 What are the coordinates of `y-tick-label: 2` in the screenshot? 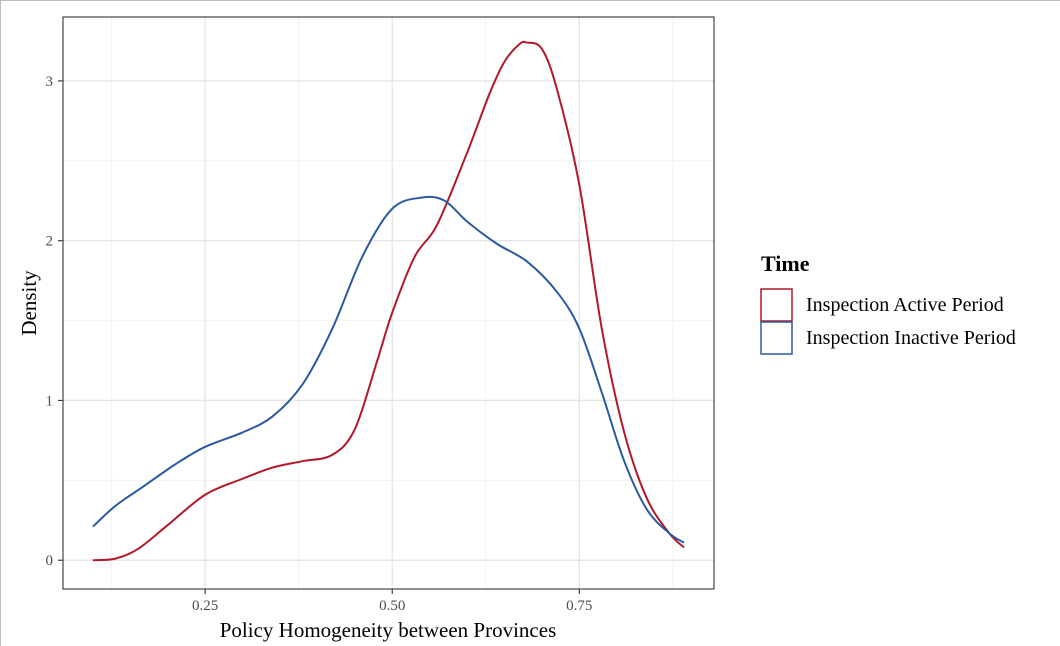 It's located at (50, 242).